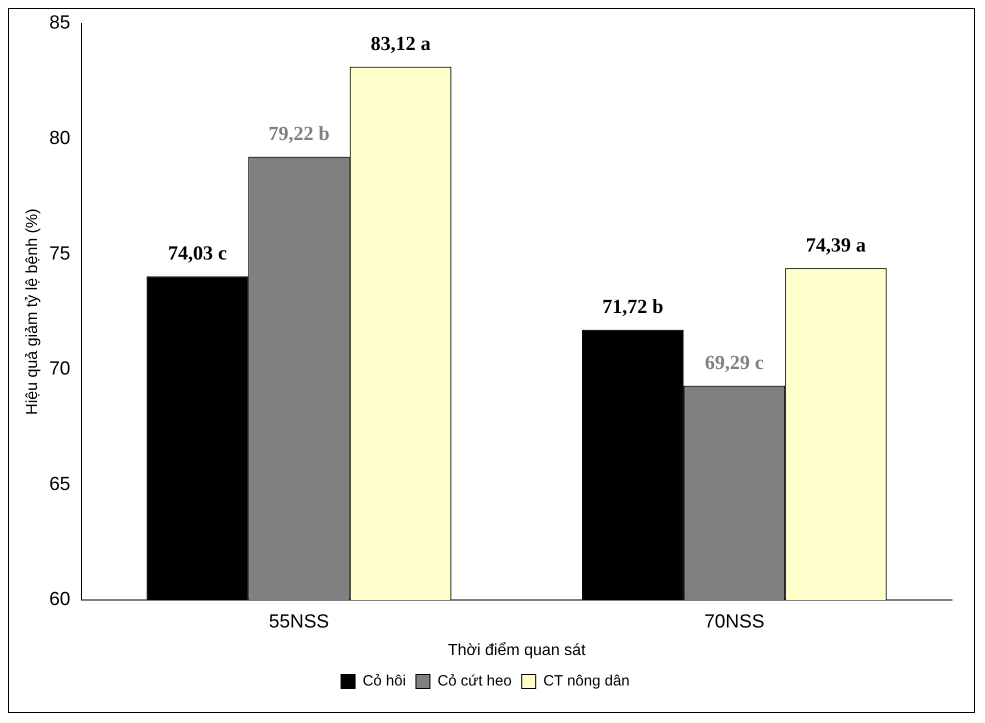  Describe the element at coordinates (299, 133) in the screenshot. I see `data-label: 79,22 b` at that location.